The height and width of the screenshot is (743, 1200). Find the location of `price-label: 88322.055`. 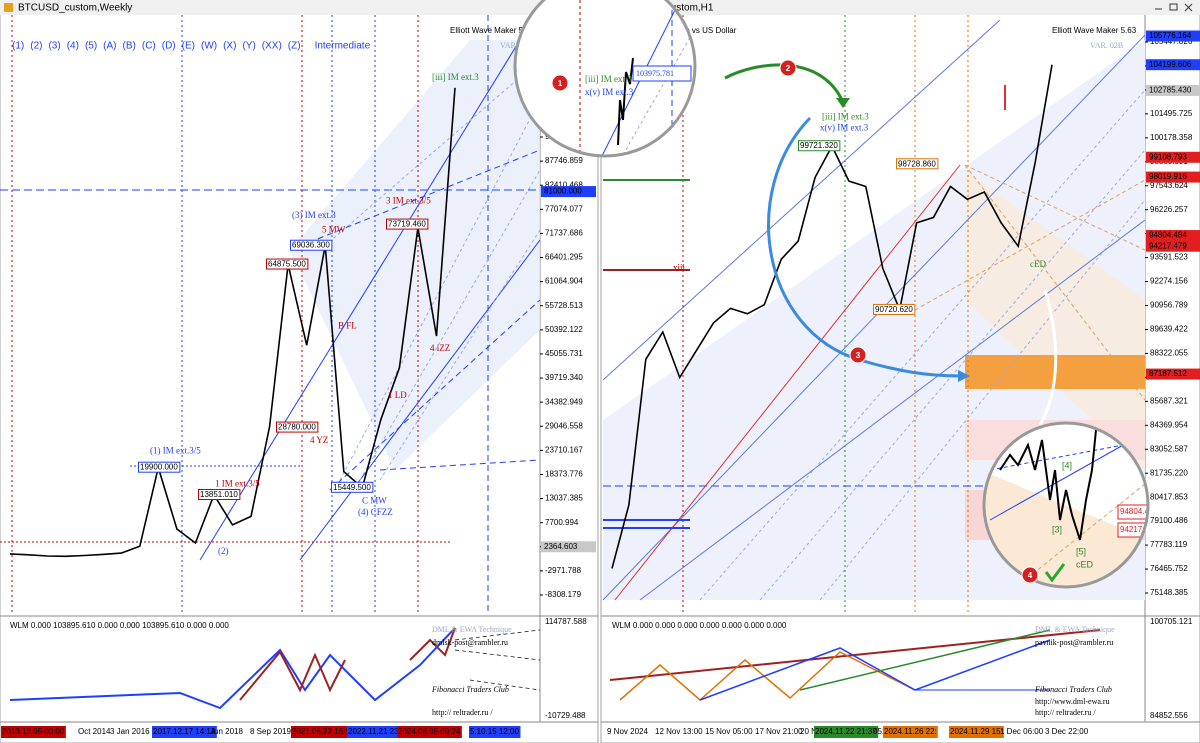

price-label: 88322.055 is located at coordinates (1169, 353).